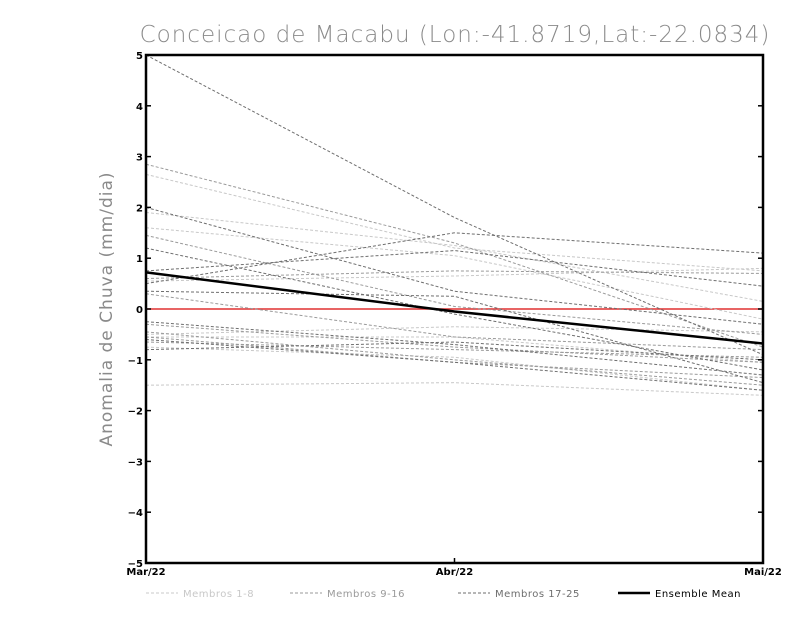 The height and width of the screenshot is (618, 800). What do you see at coordinates (145, 572) in the screenshot?
I see `x-tick-label: Mar/22` at bounding box center [145, 572].